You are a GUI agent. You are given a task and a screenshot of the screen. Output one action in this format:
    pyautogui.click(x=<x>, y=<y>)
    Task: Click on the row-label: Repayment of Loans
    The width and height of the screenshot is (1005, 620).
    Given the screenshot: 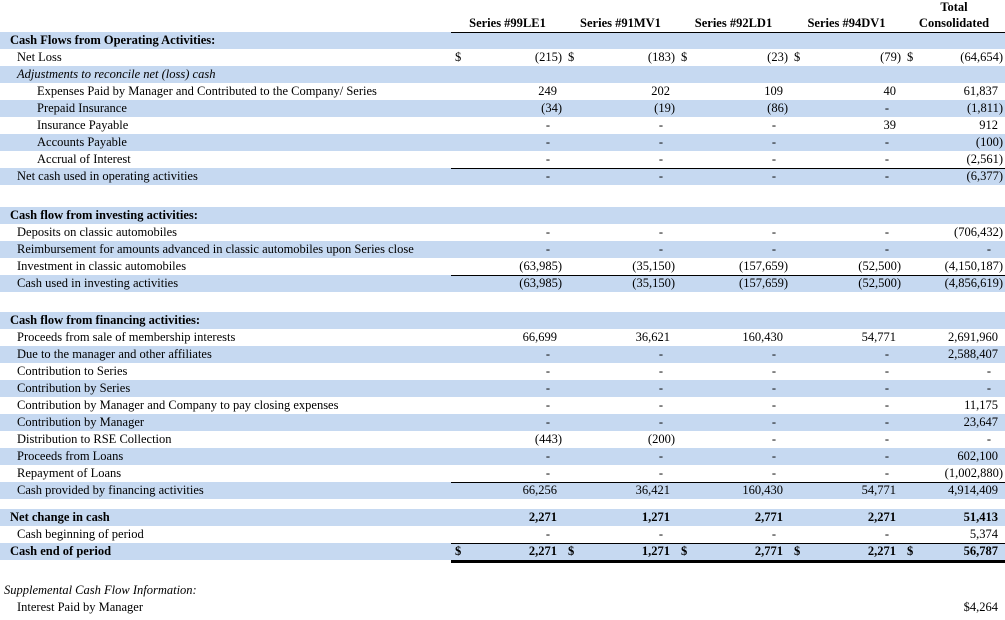 What is the action you would take?
    pyautogui.click(x=69, y=473)
    